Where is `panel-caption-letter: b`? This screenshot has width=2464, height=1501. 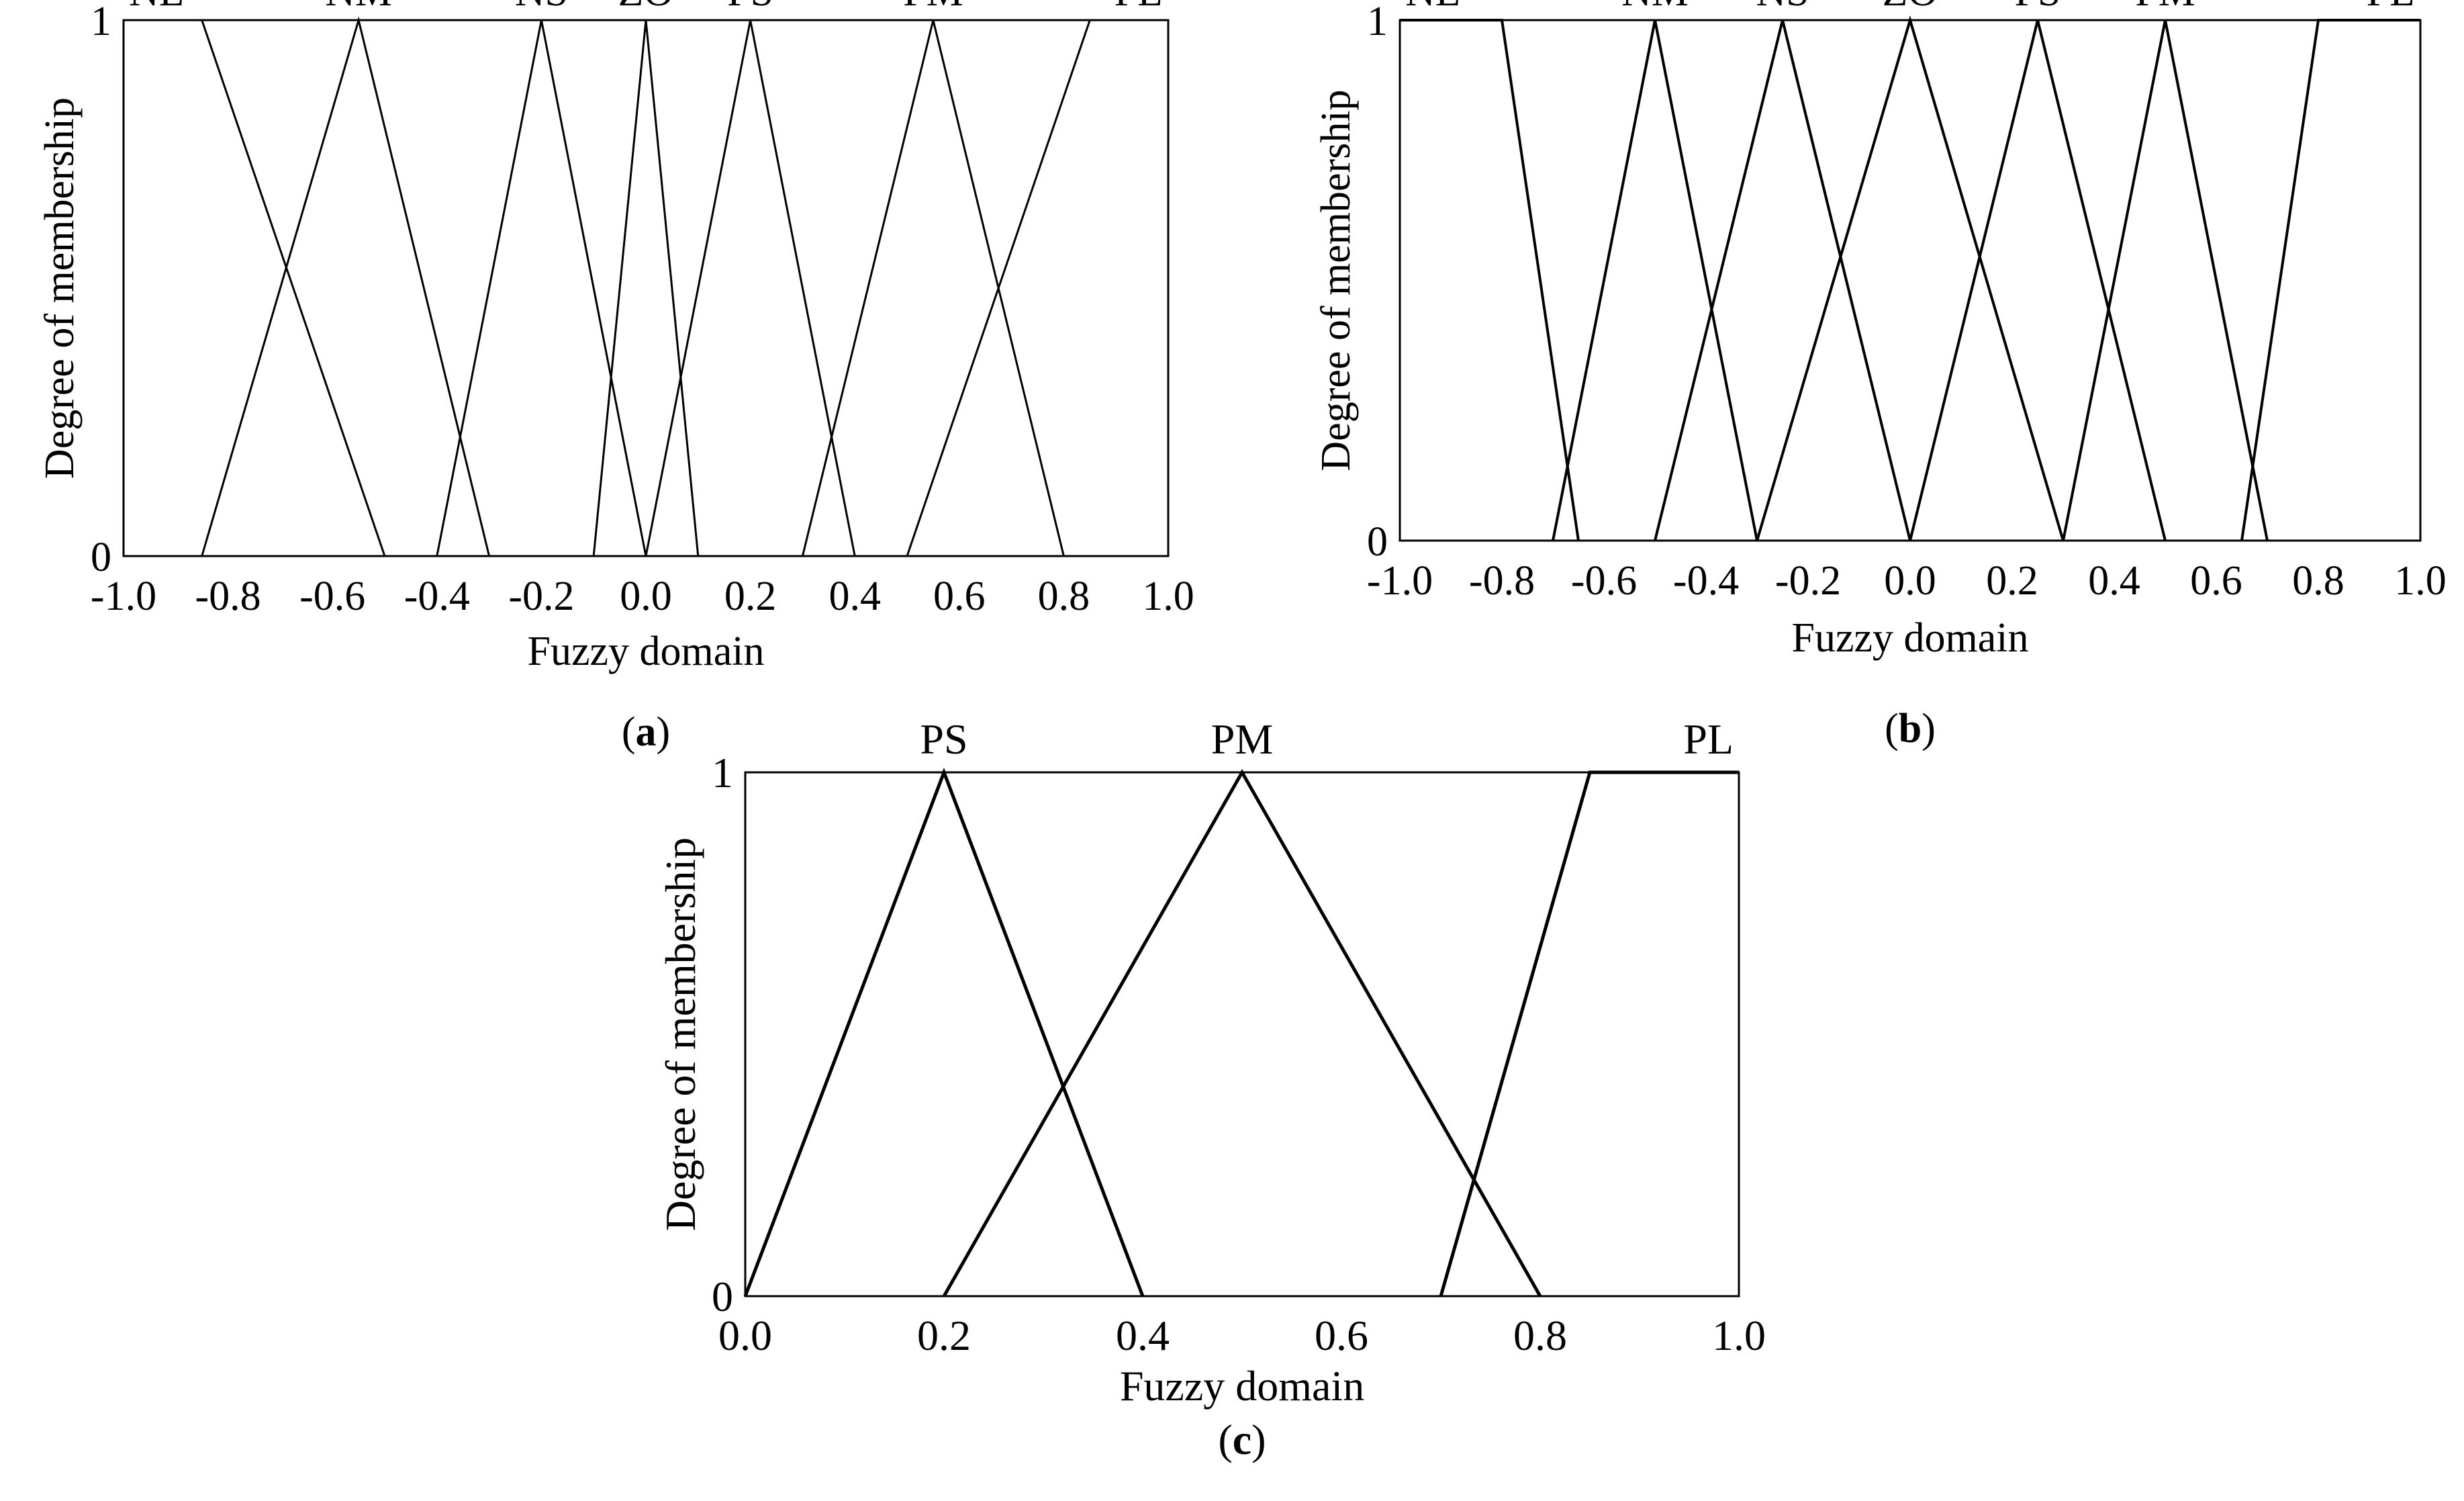 panel-caption-letter: b is located at coordinates (1910, 729).